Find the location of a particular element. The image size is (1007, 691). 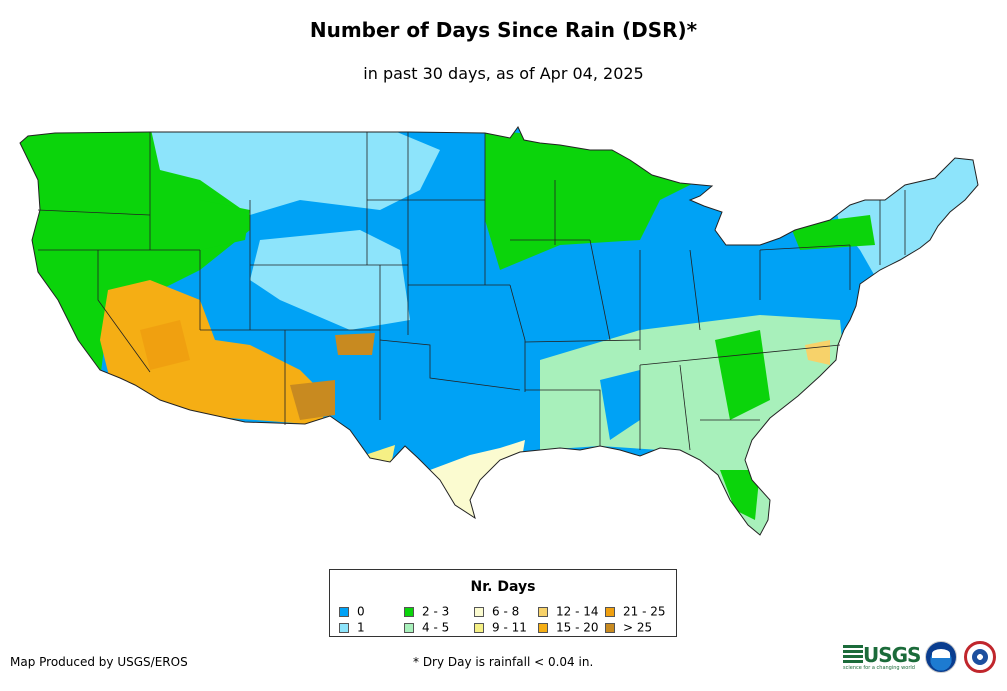

usgs-logo-text: USGS is located at coordinates (892, 655).